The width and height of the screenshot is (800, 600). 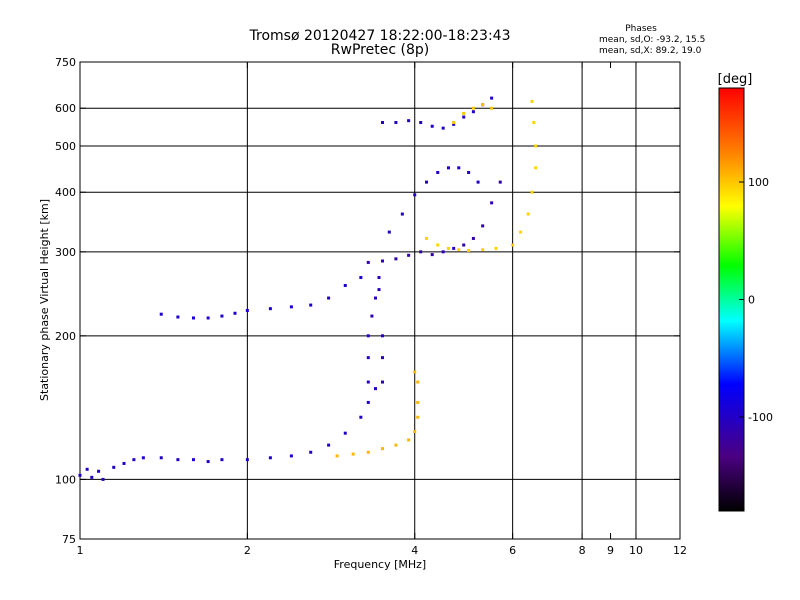 I want to click on x-tick-label: 1, so click(x=80, y=550).